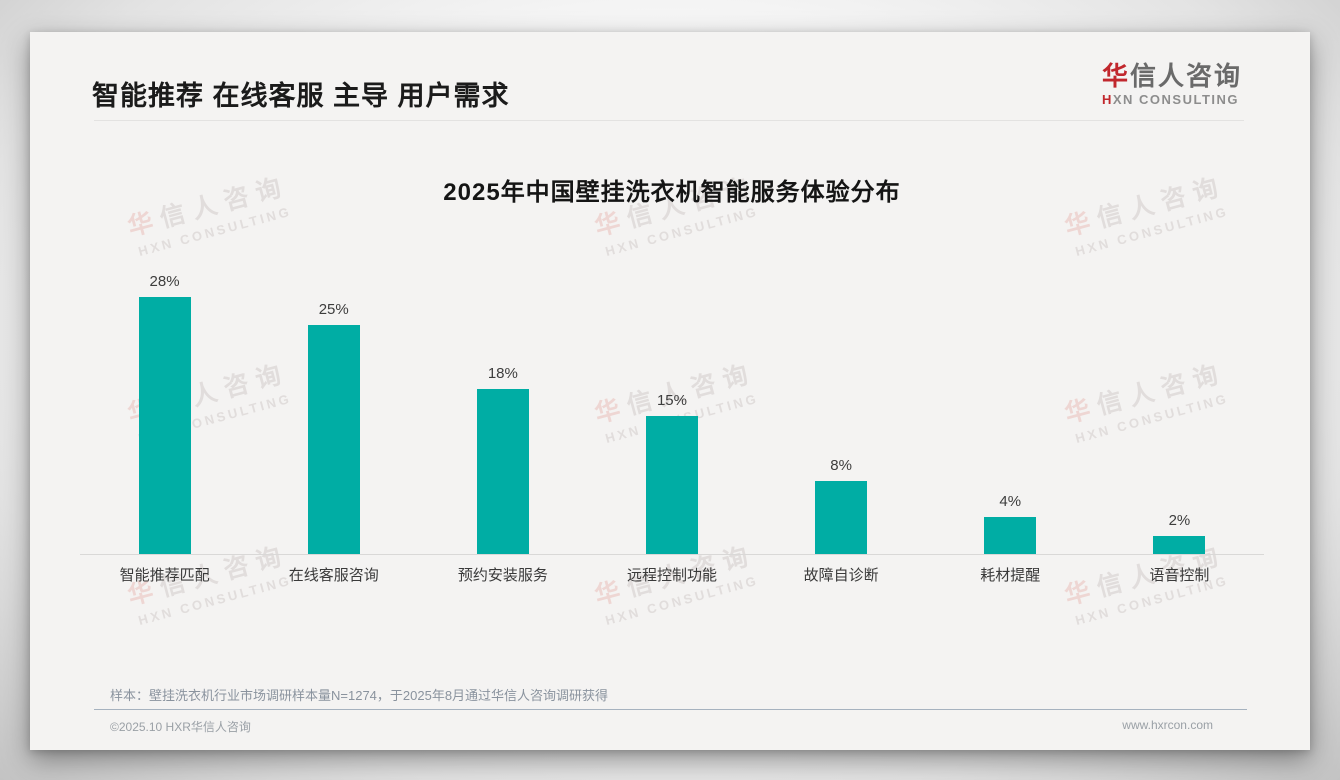  Describe the element at coordinates (301, 96) in the screenshot. I see `page-title: 智能推荐 在线客服 主导 用户需求` at that location.